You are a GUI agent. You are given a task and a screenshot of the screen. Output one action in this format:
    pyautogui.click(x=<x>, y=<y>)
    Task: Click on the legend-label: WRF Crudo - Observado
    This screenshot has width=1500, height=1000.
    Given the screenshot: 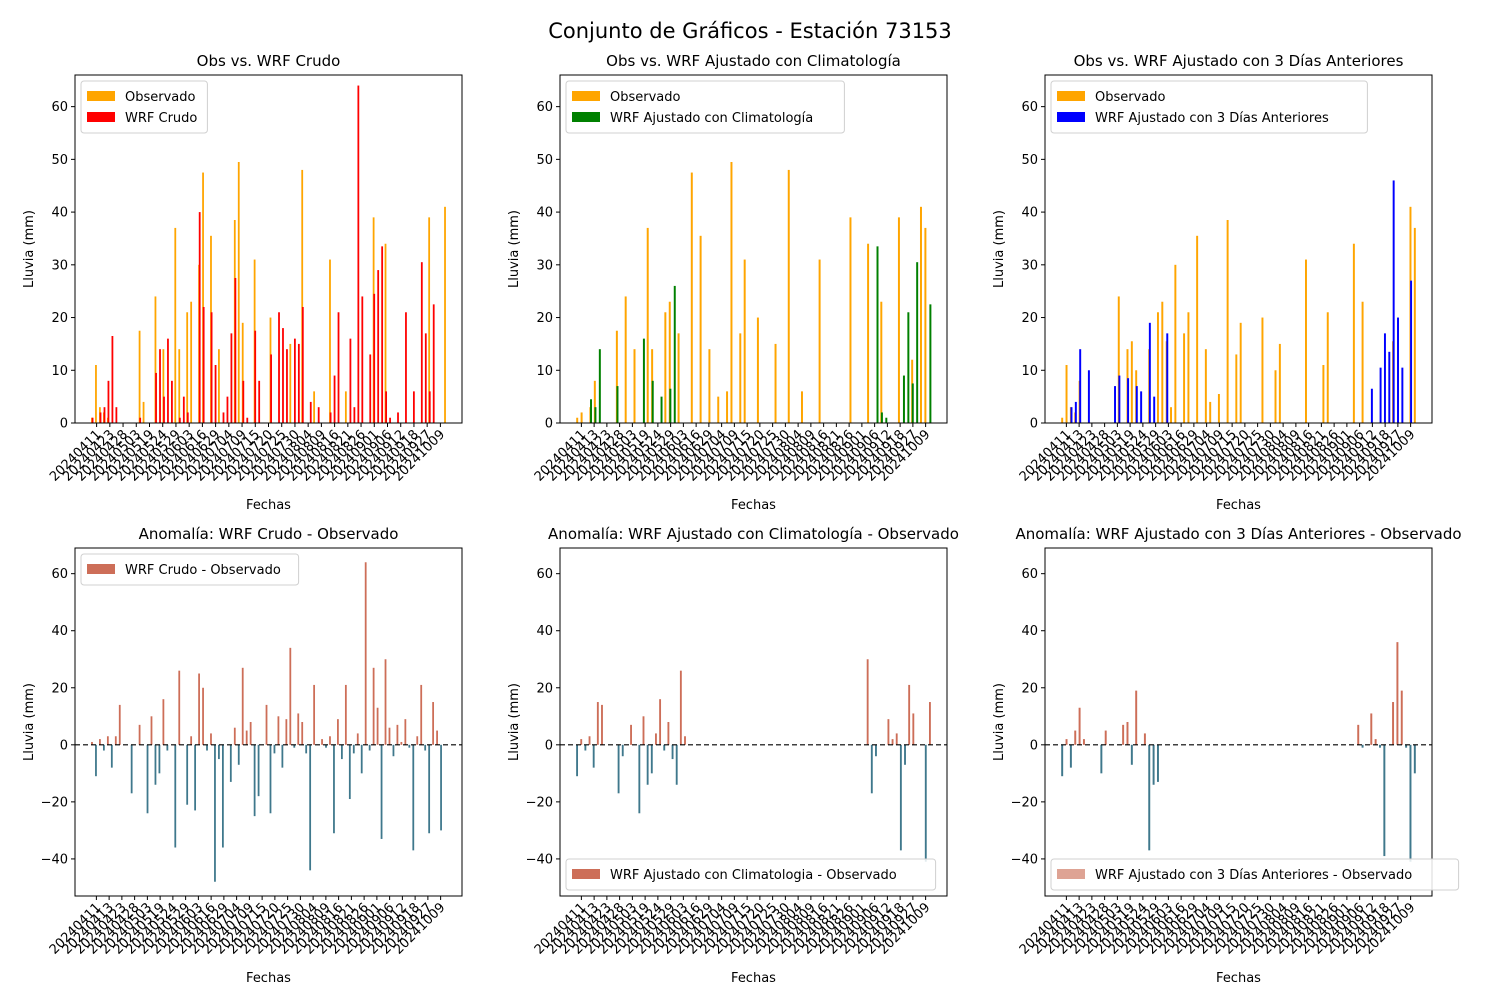 What is the action you would take?
    pyautogui.click(x=203, y=570)
    